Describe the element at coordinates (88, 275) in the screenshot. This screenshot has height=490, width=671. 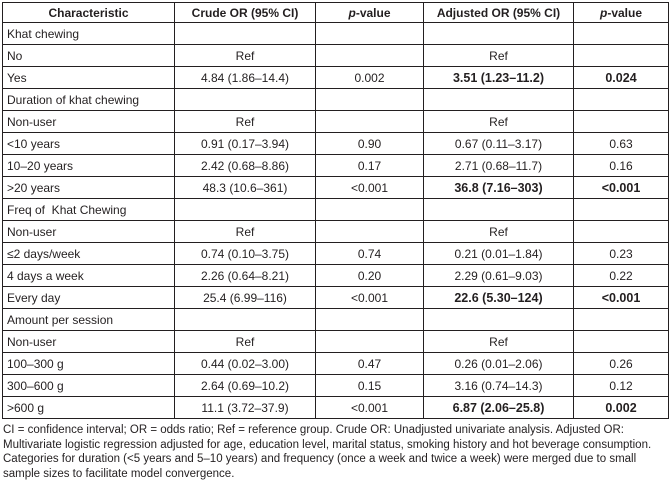
I see `cell-characteristic: 4 days a week` at that location.